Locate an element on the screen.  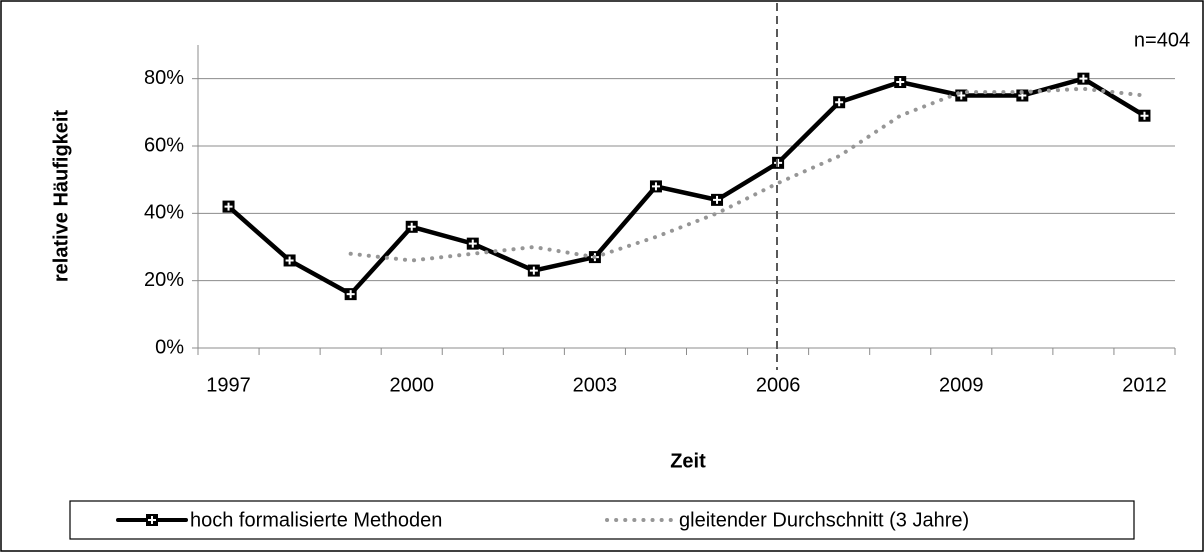
x-tick-label: 2012 is located at coordinates (1144, 385).